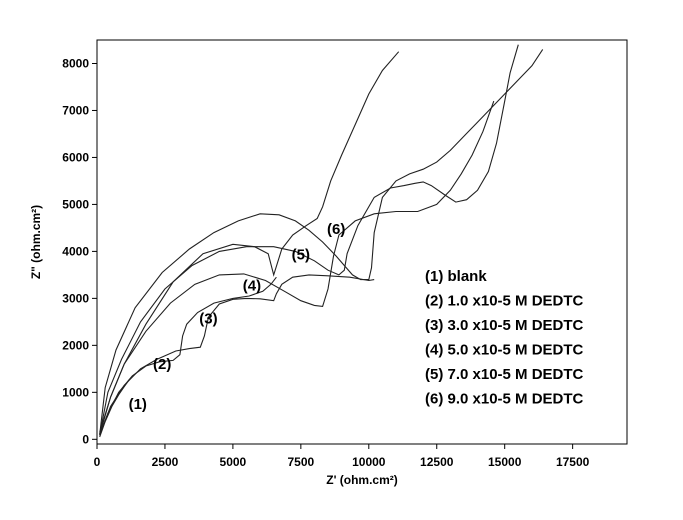 The image size is (683, 520). What do you see at coordinates (208, 319) in the screenshot?
I see `curve-label: (3)` at bounding box center [208, 319].